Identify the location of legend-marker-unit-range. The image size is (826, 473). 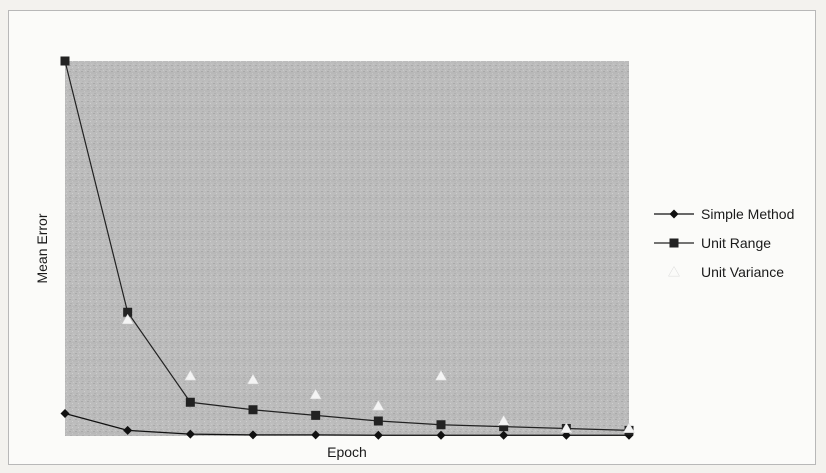
(674, 243).